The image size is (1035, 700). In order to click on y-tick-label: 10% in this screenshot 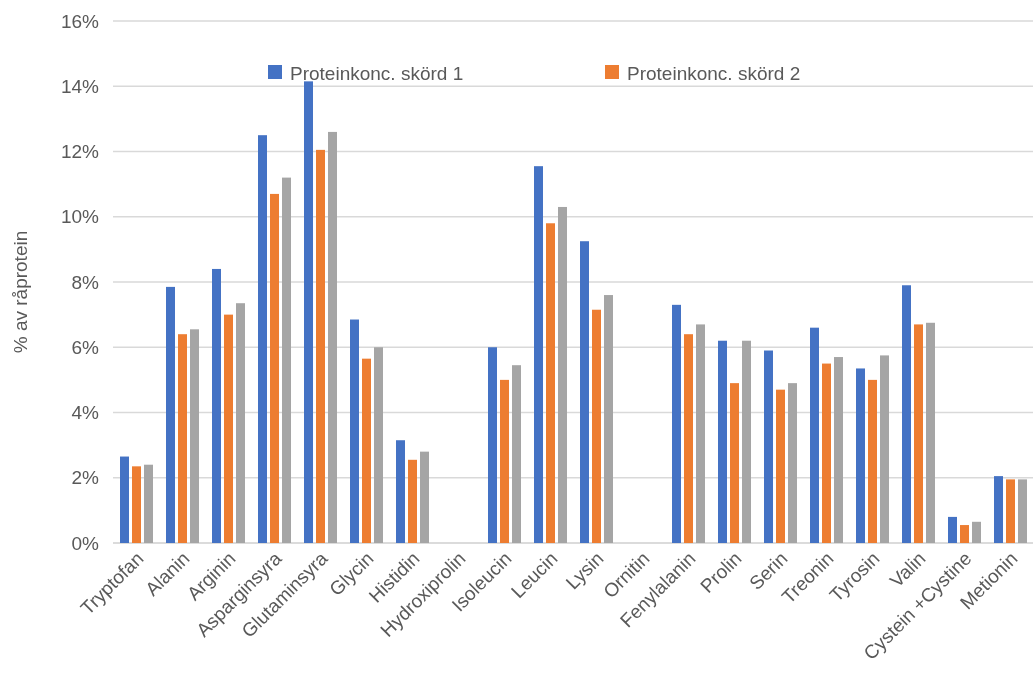, I will do `click(80, 217)`.